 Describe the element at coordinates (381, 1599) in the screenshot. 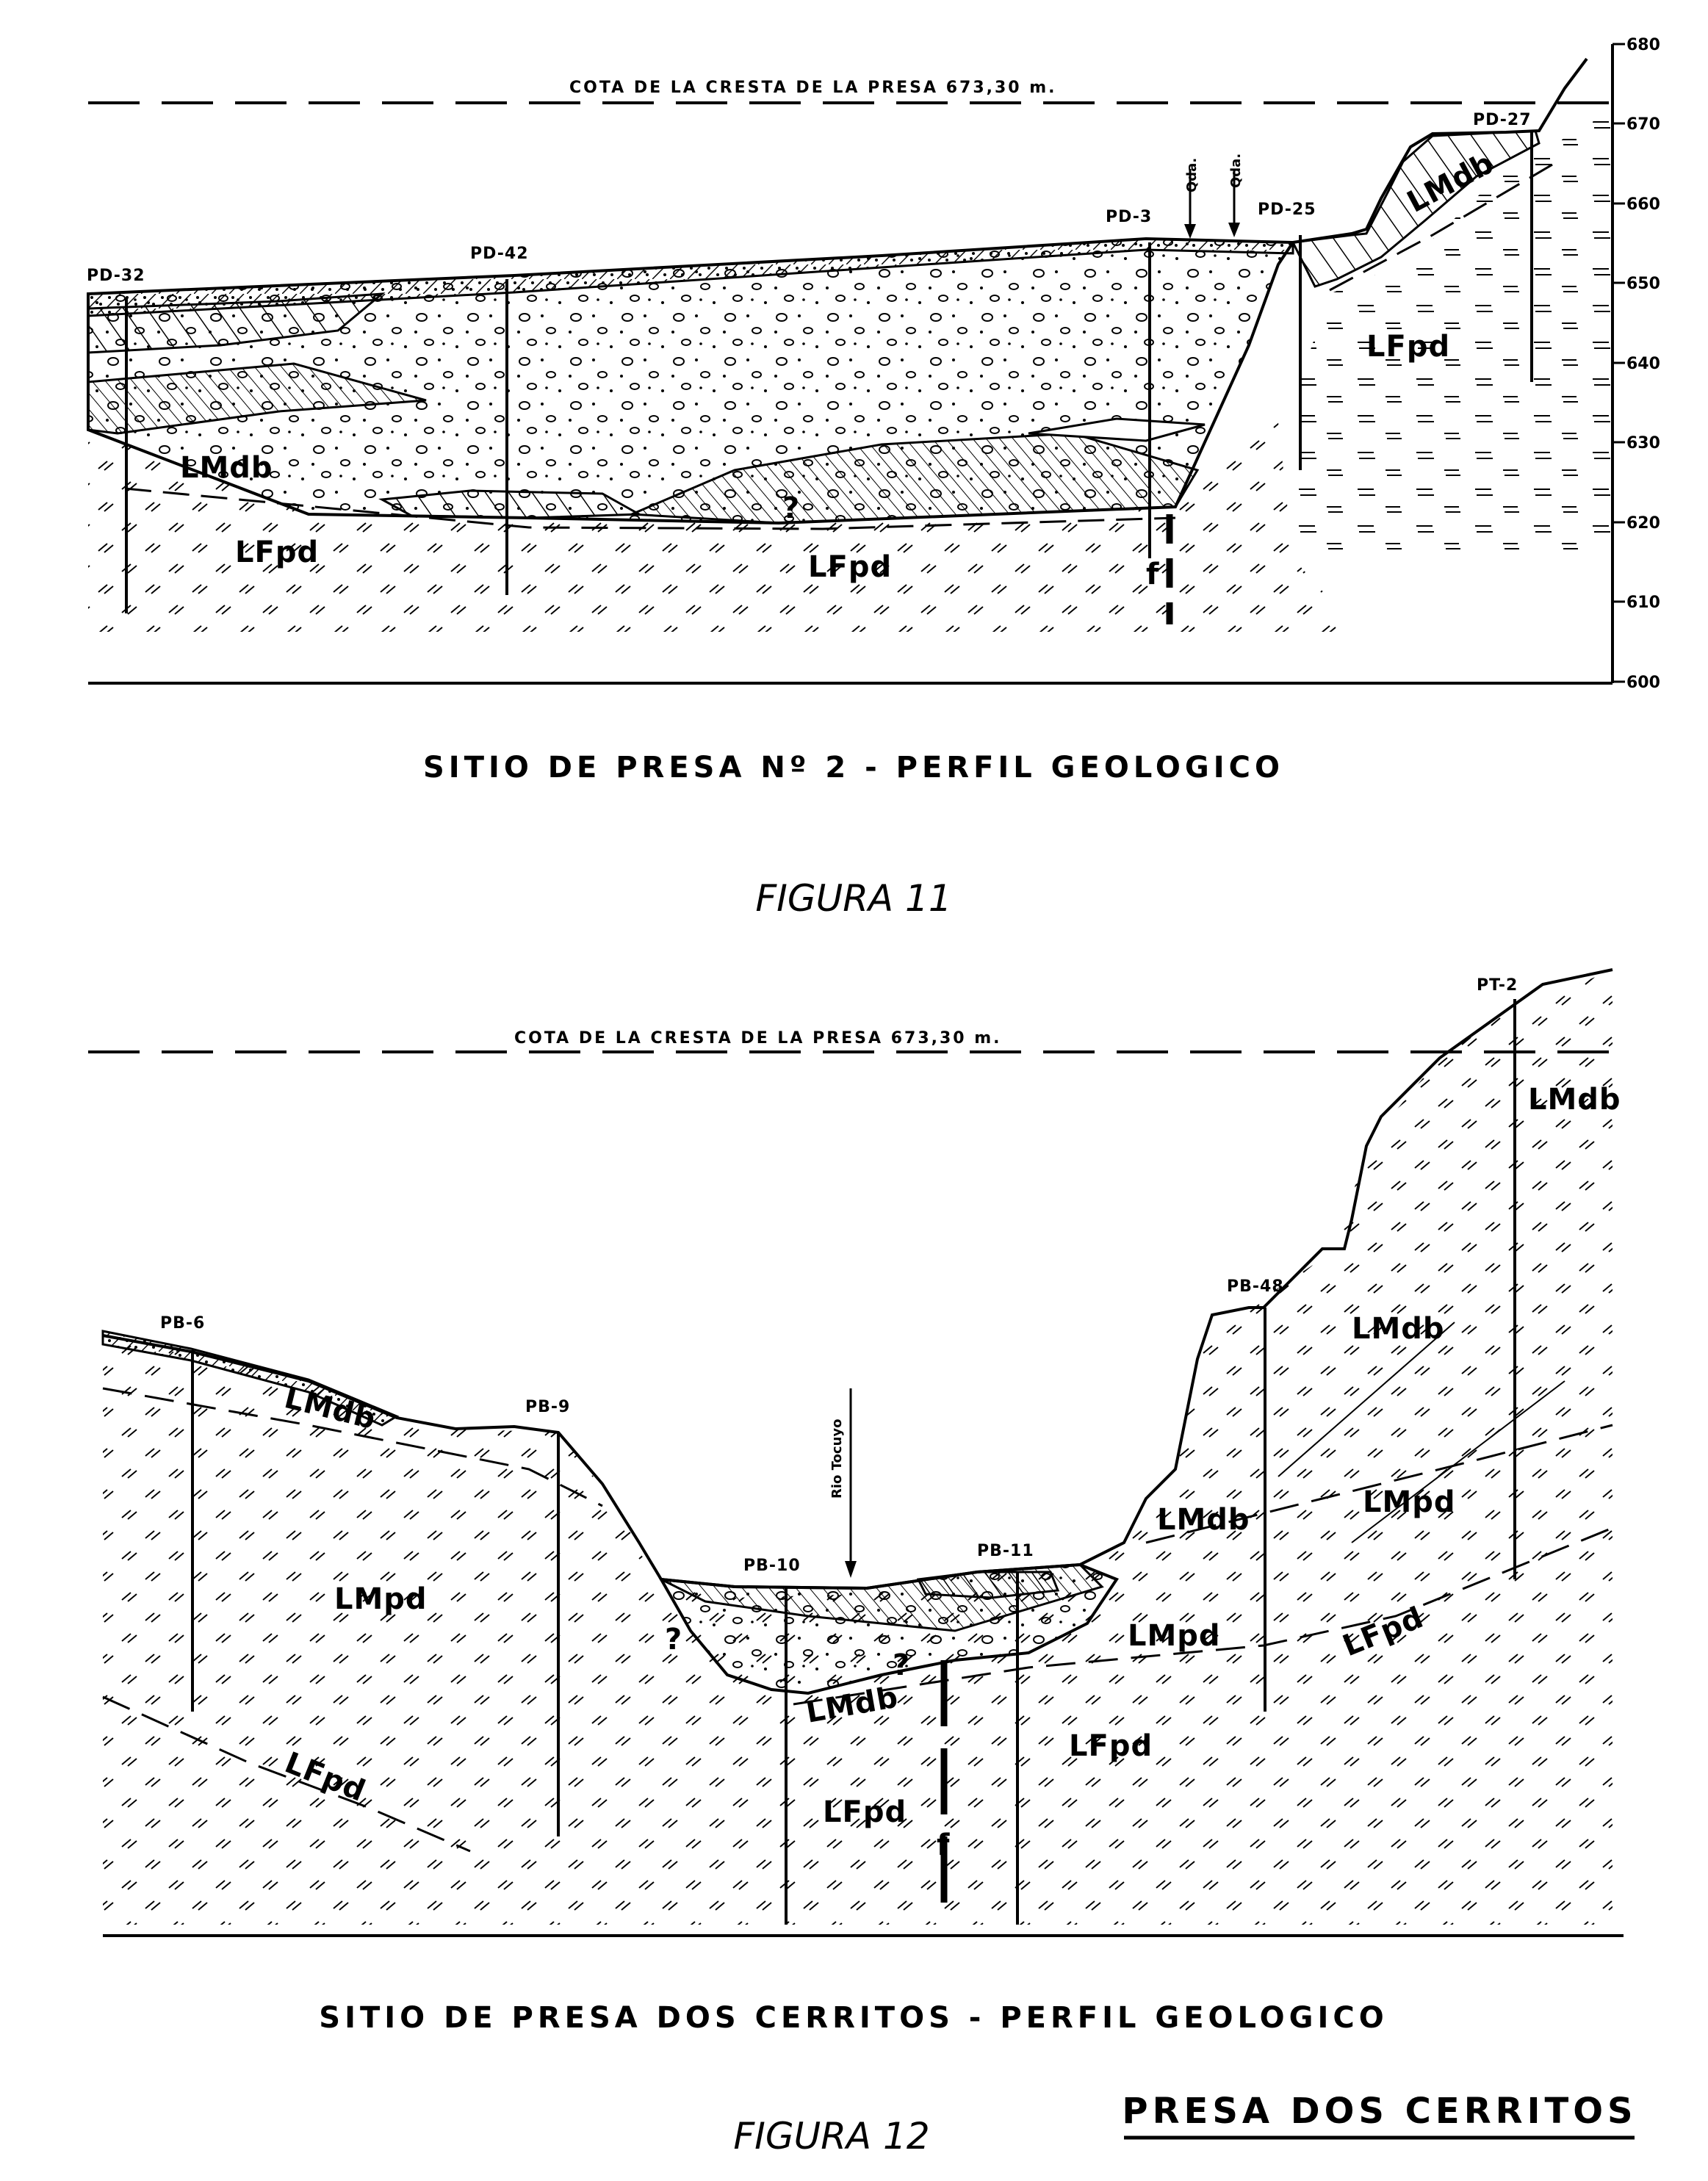

I see `unit-label-lmpd-left: LMpd` at that location.